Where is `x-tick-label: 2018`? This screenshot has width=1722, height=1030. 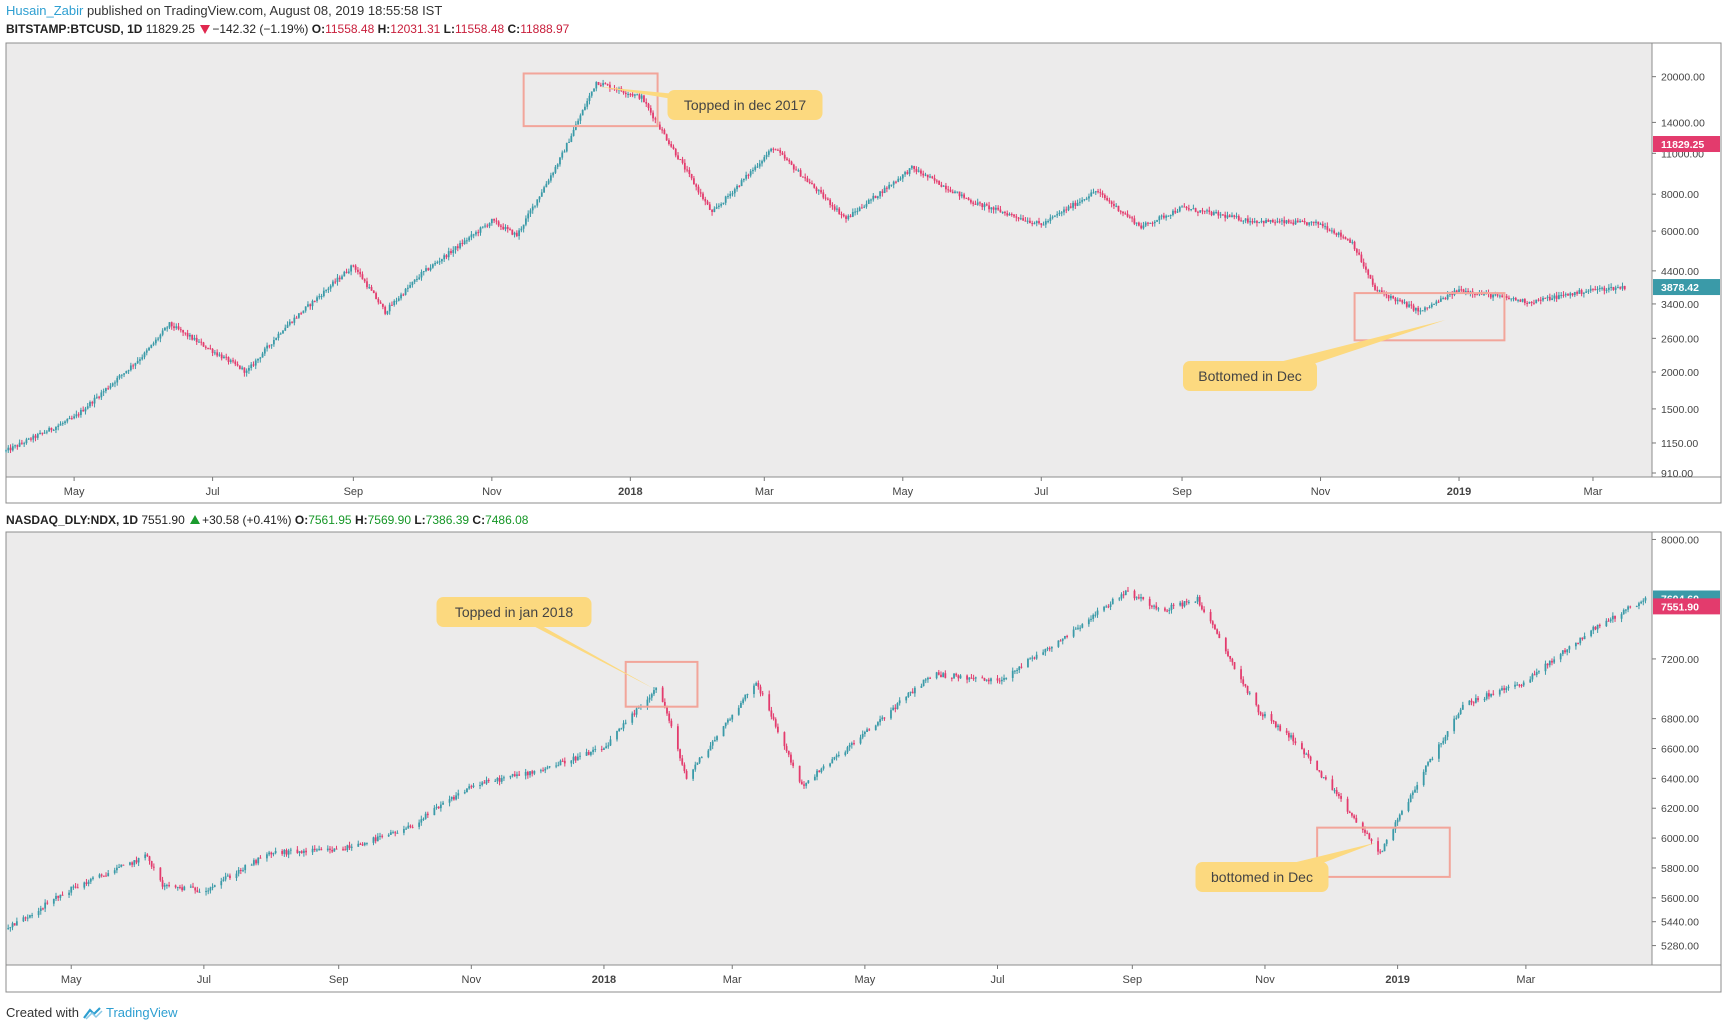
x-tick-label: 2018 is located at coordinates (630, 492).